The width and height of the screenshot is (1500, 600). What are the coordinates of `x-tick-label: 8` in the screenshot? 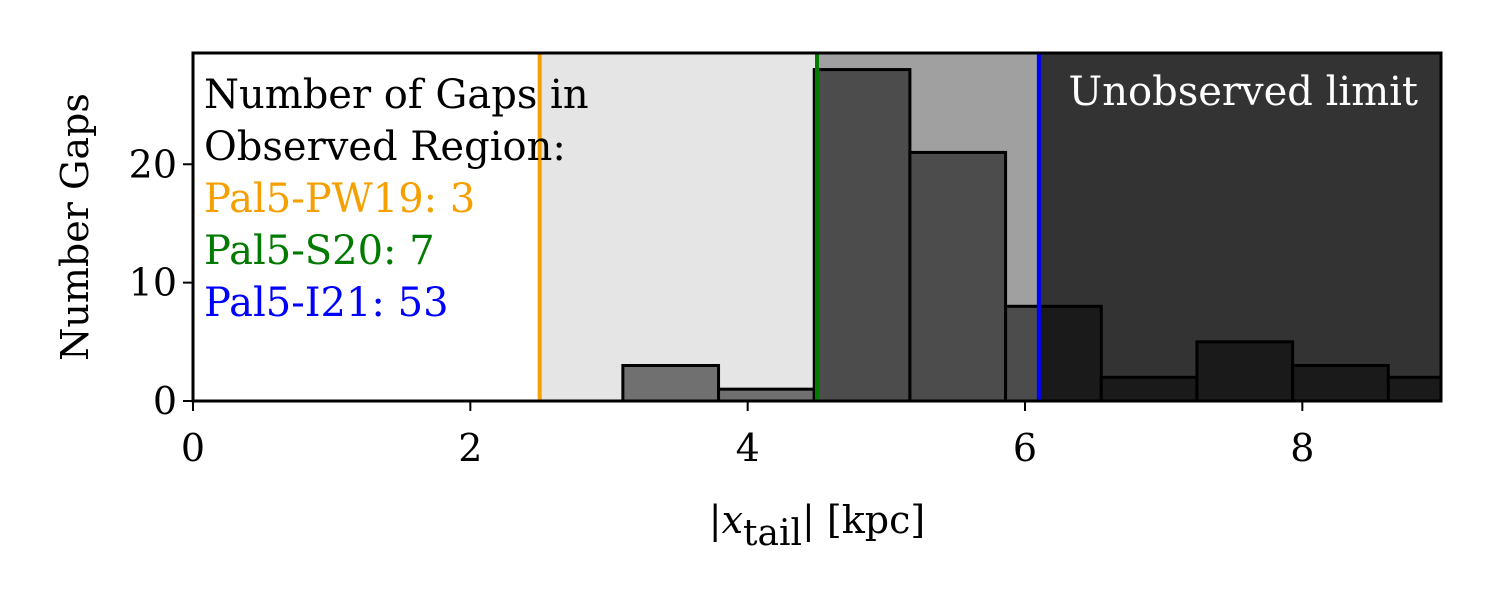 It's located at (1302, 448).